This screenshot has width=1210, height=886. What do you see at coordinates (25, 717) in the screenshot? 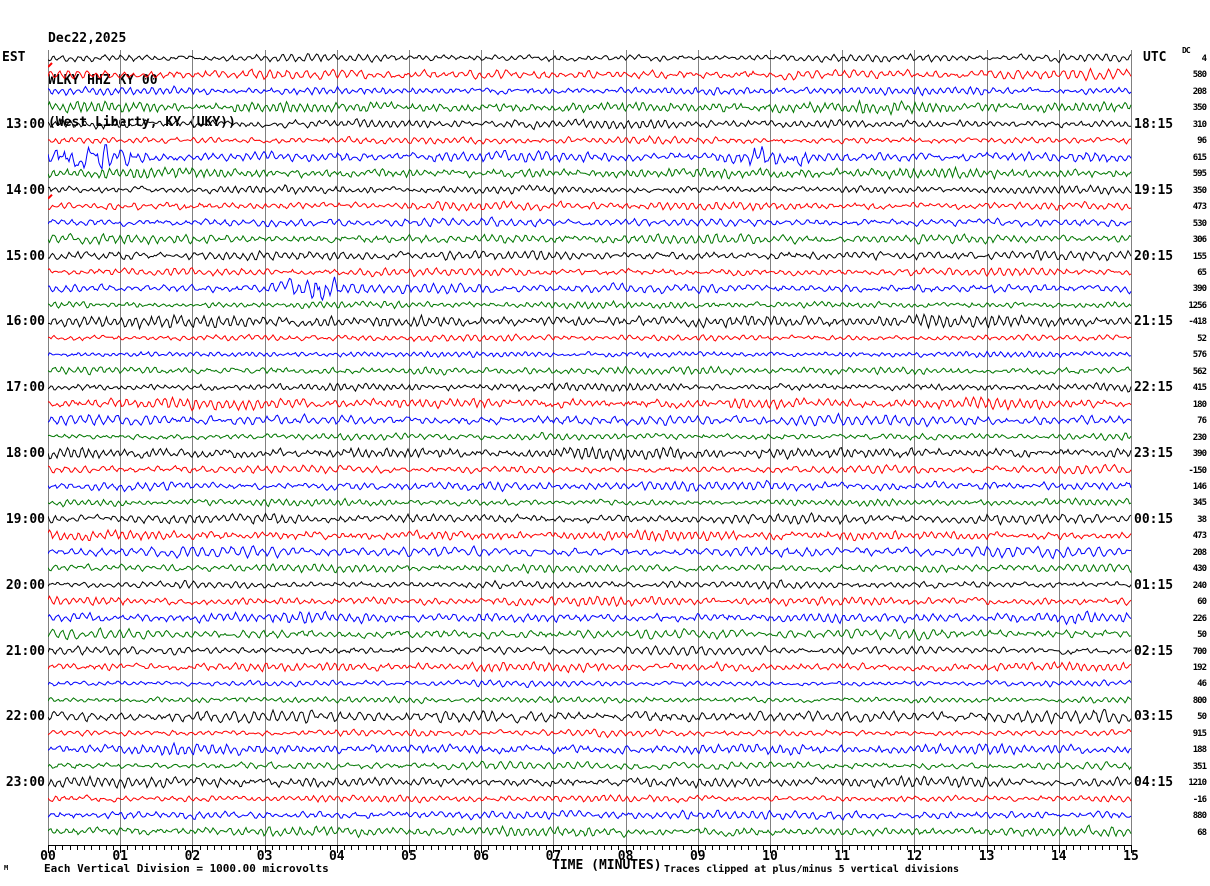
I see `left-time-label: 22:00` at bounding box center [25, 717].